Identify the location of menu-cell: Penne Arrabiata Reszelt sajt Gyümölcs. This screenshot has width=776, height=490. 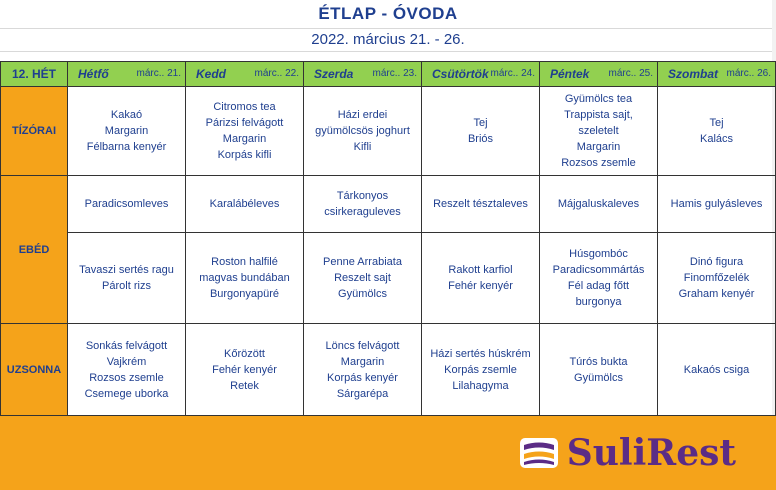
(362, 278).